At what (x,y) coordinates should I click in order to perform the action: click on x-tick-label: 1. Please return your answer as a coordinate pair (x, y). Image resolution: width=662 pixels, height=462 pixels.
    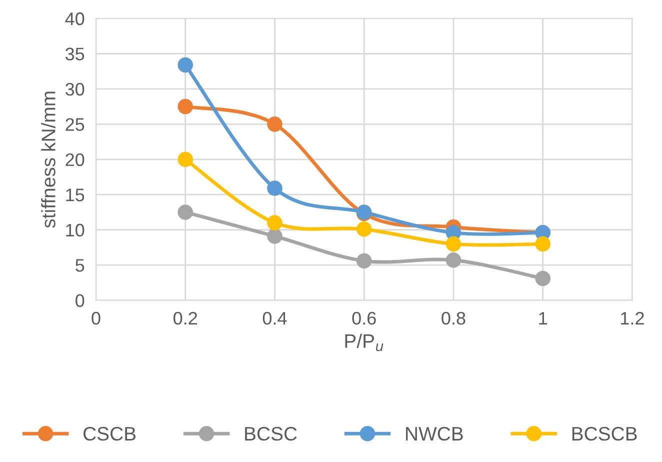
    Looking at the image, I should click on (543, 318).